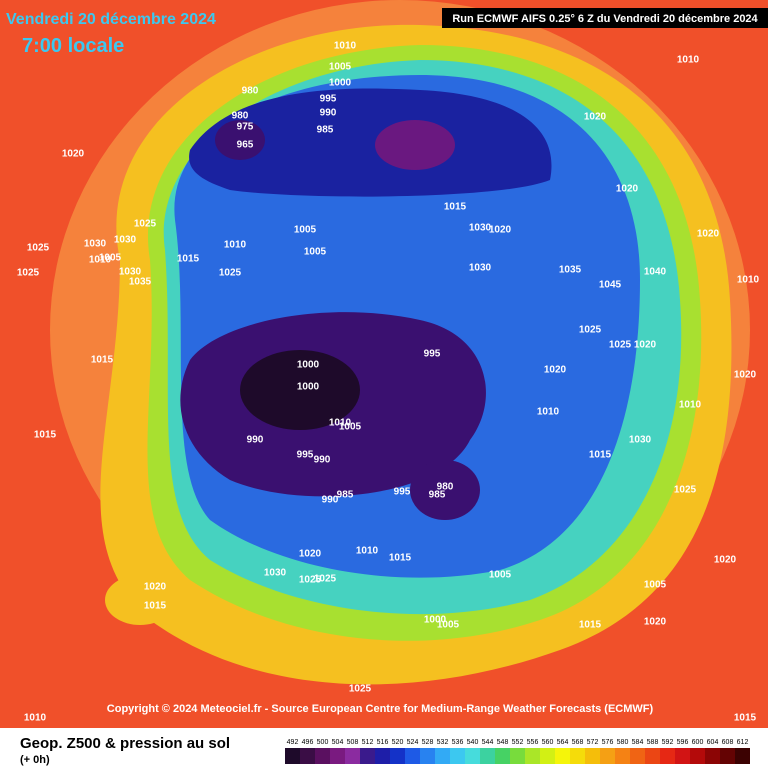  What do you see at coordinates (338, 742) in the screenshot?
I see `colorbar-tick-label: 504` at bounding box center [338, 742].